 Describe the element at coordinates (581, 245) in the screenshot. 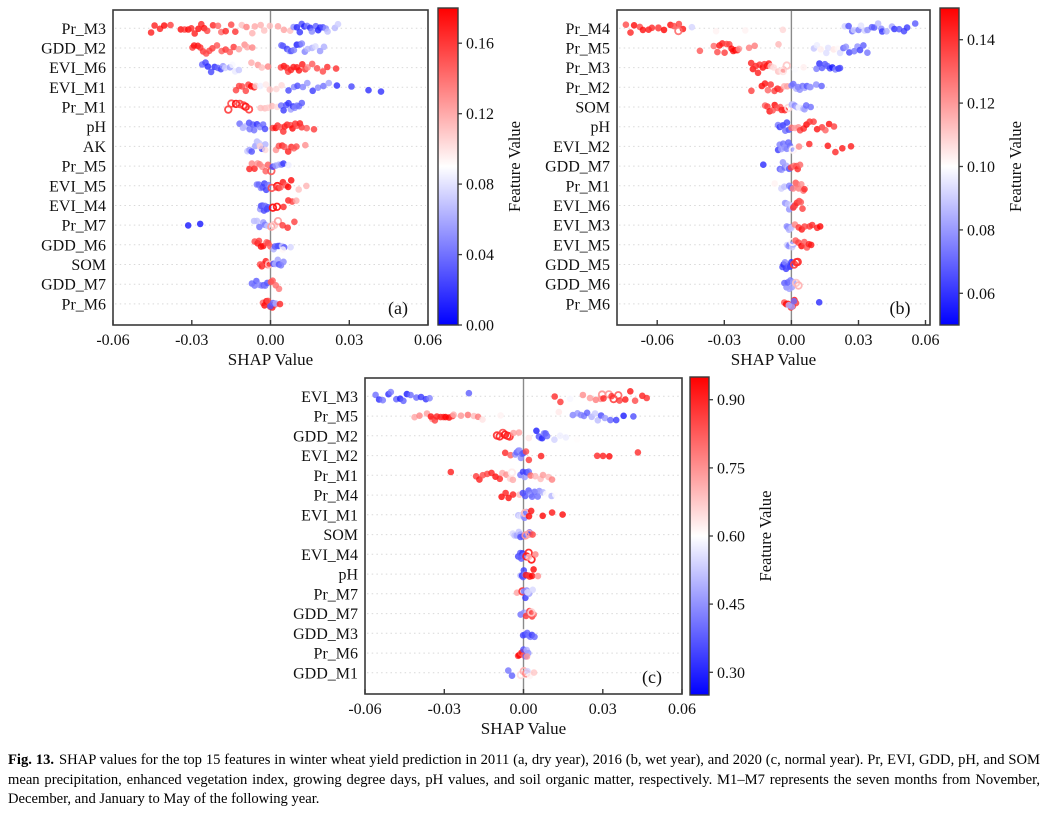

I see `y-tick-label: EVI_M5` at that location.